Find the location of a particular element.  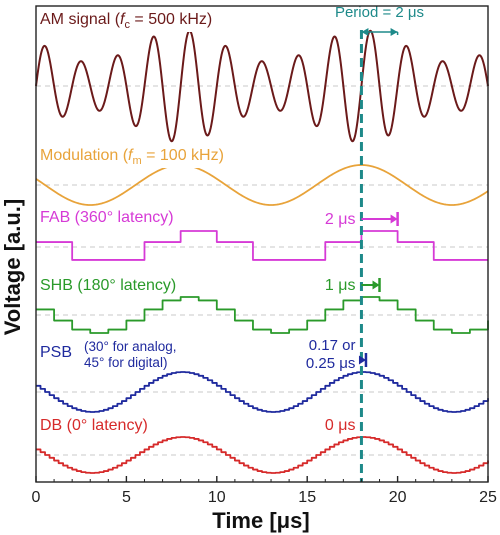

latency-arrowhead-fab is located at coordinates (394, 219).